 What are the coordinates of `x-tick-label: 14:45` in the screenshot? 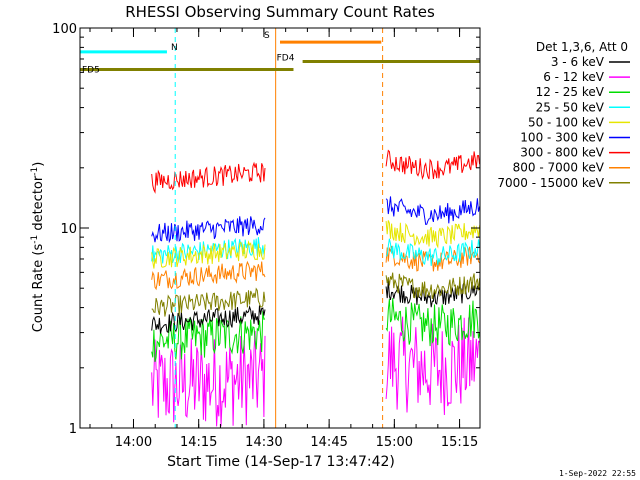 It's located at (328, 442).